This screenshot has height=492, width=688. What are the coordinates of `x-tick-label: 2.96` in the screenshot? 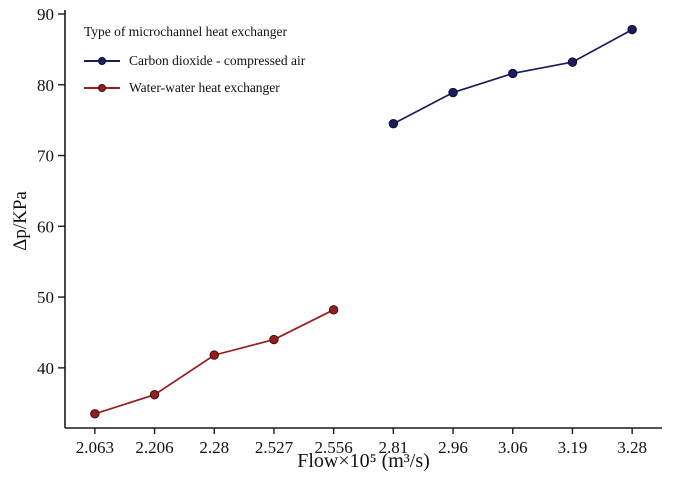 It's located at (453, 447).